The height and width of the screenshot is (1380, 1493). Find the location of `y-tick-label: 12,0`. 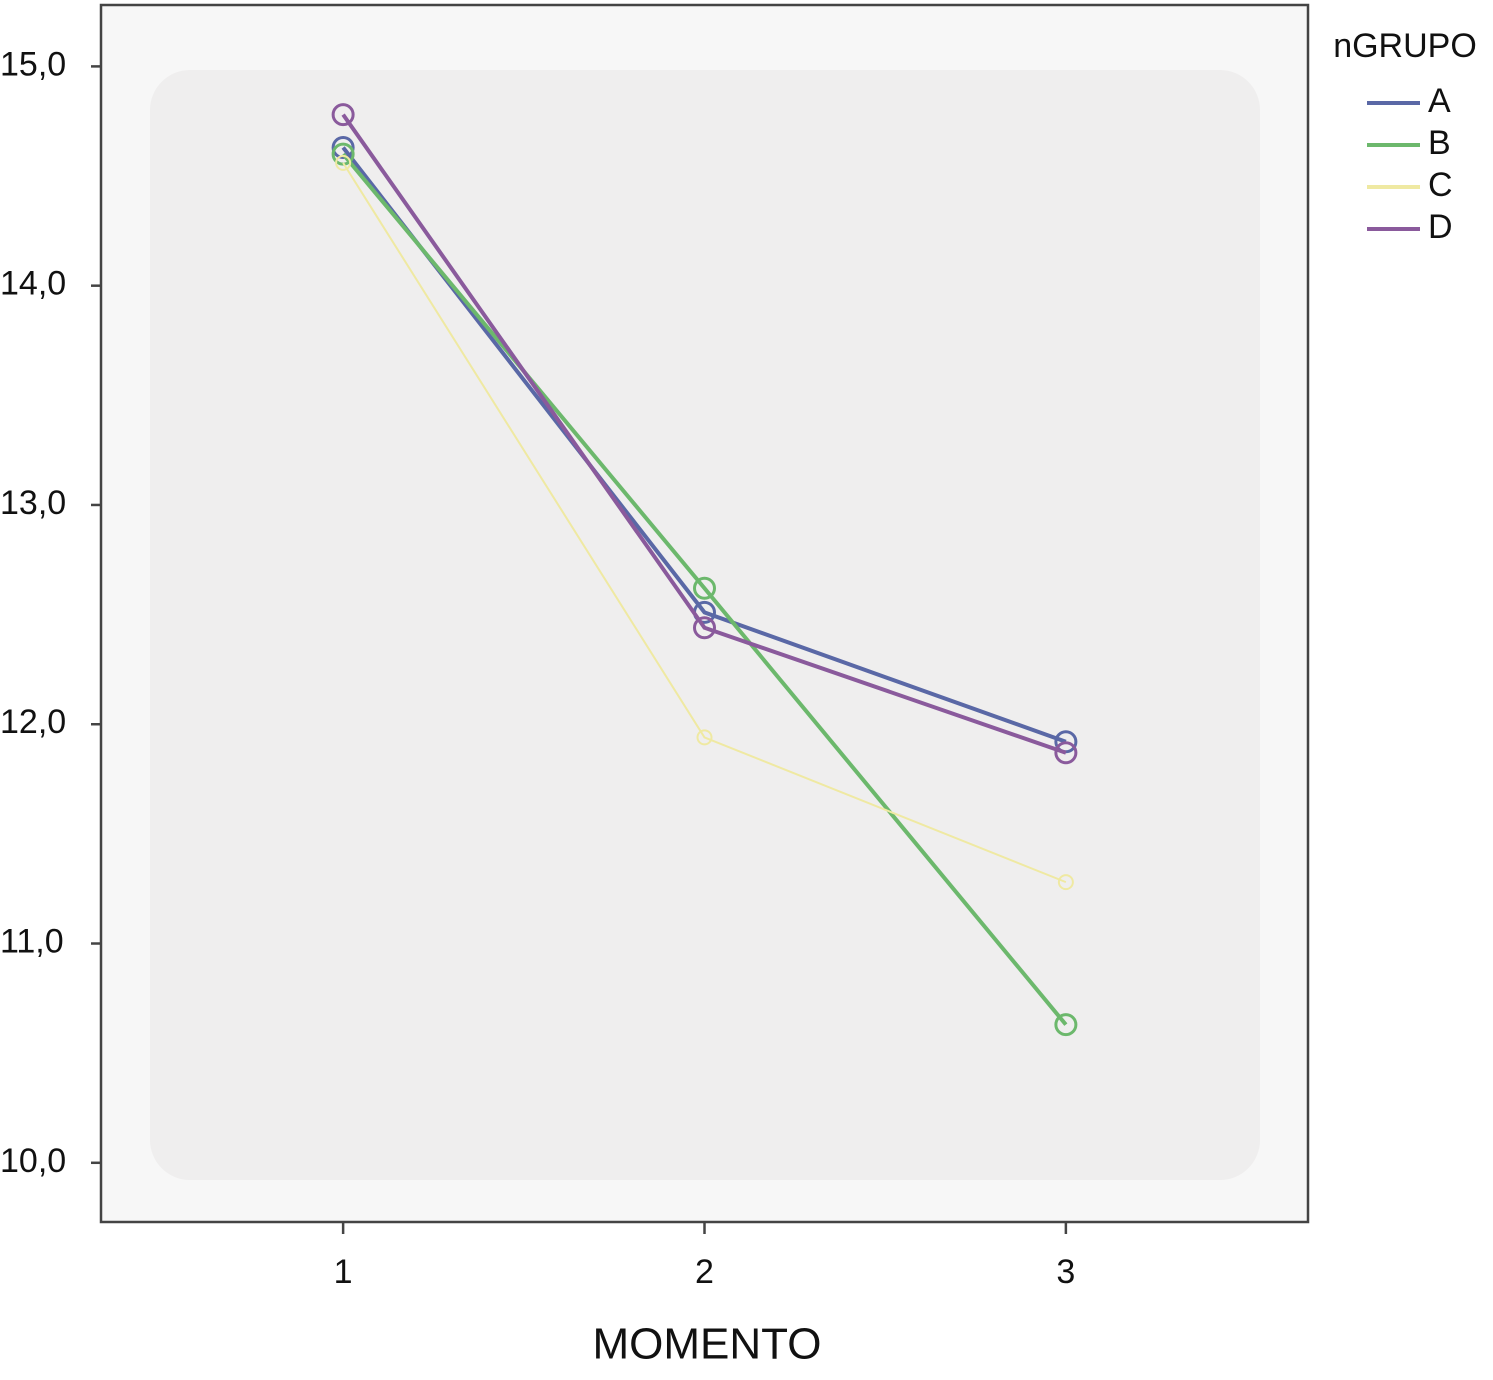

y-tick-label: 12,0 is located at coordinates (33, 722).